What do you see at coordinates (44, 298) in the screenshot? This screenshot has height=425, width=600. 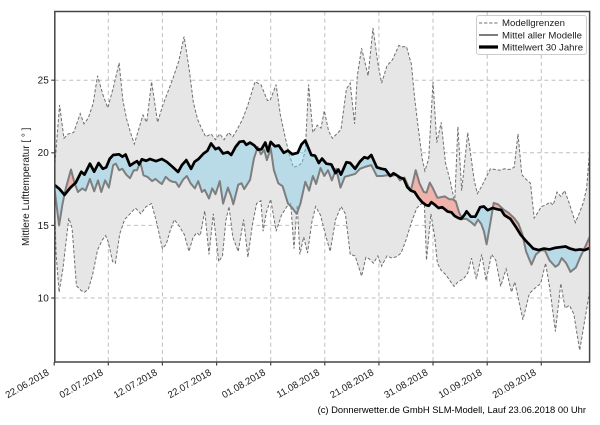 I see `svg-text: 10` at bounding box center [44, 298].